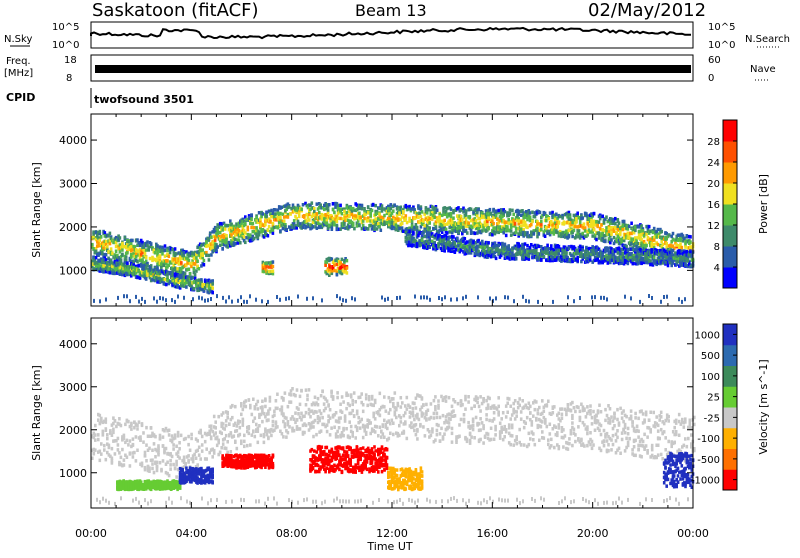  I want to click on freq-unit-label: [MHz], so click(18, 73).